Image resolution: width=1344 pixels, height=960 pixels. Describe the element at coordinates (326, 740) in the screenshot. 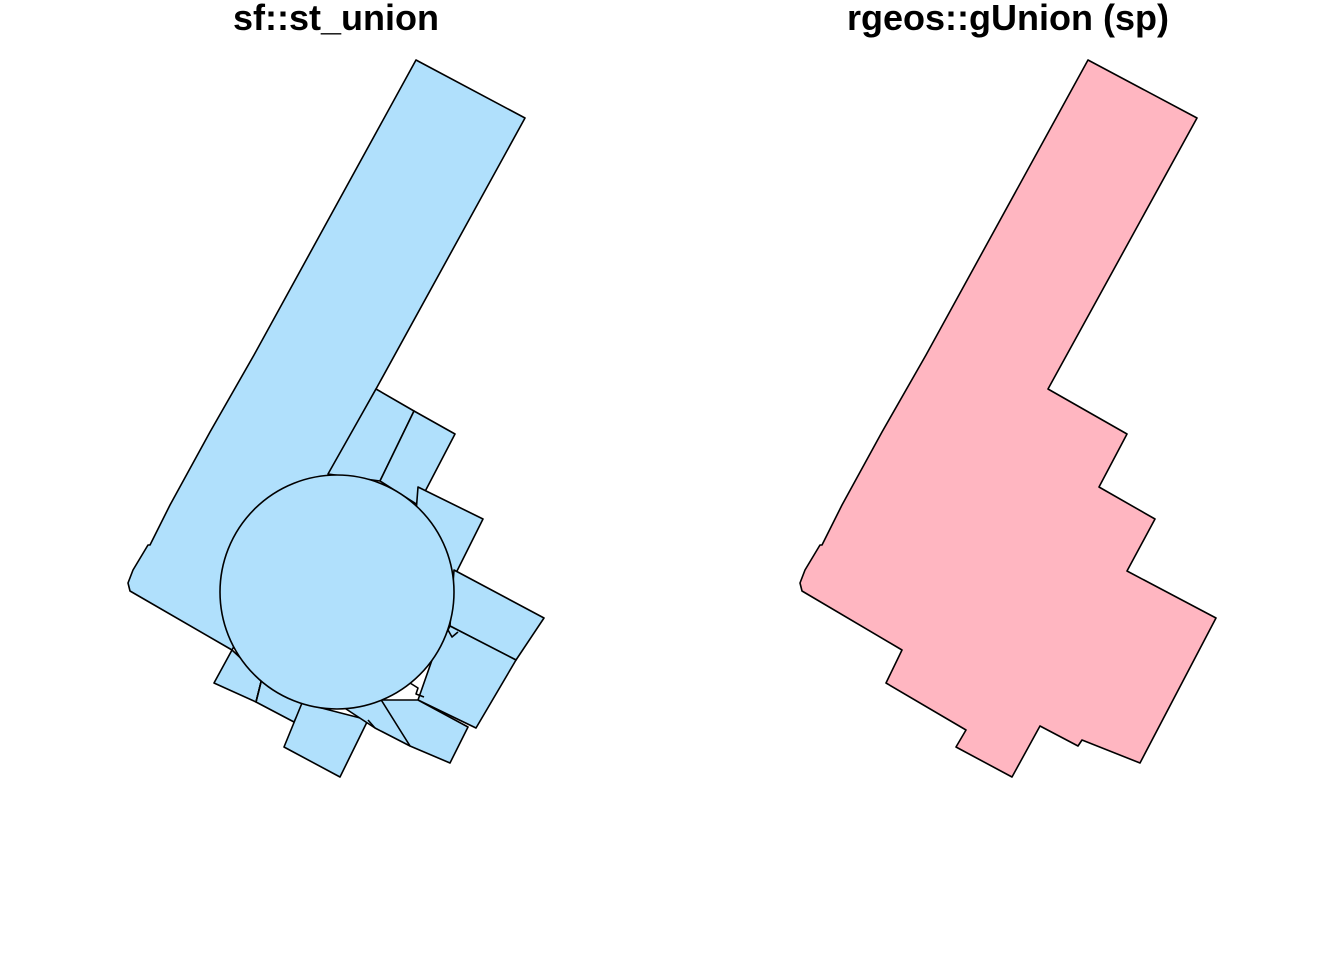

I see `sf-parcel-9-polygon` at that location.